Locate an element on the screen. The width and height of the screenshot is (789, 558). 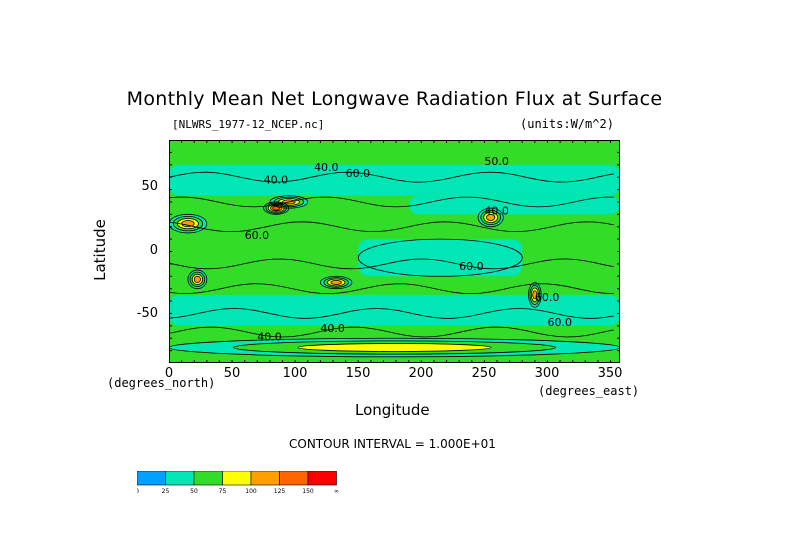
x-units-note: (degrees_east) is located at coordinates (589, 391).